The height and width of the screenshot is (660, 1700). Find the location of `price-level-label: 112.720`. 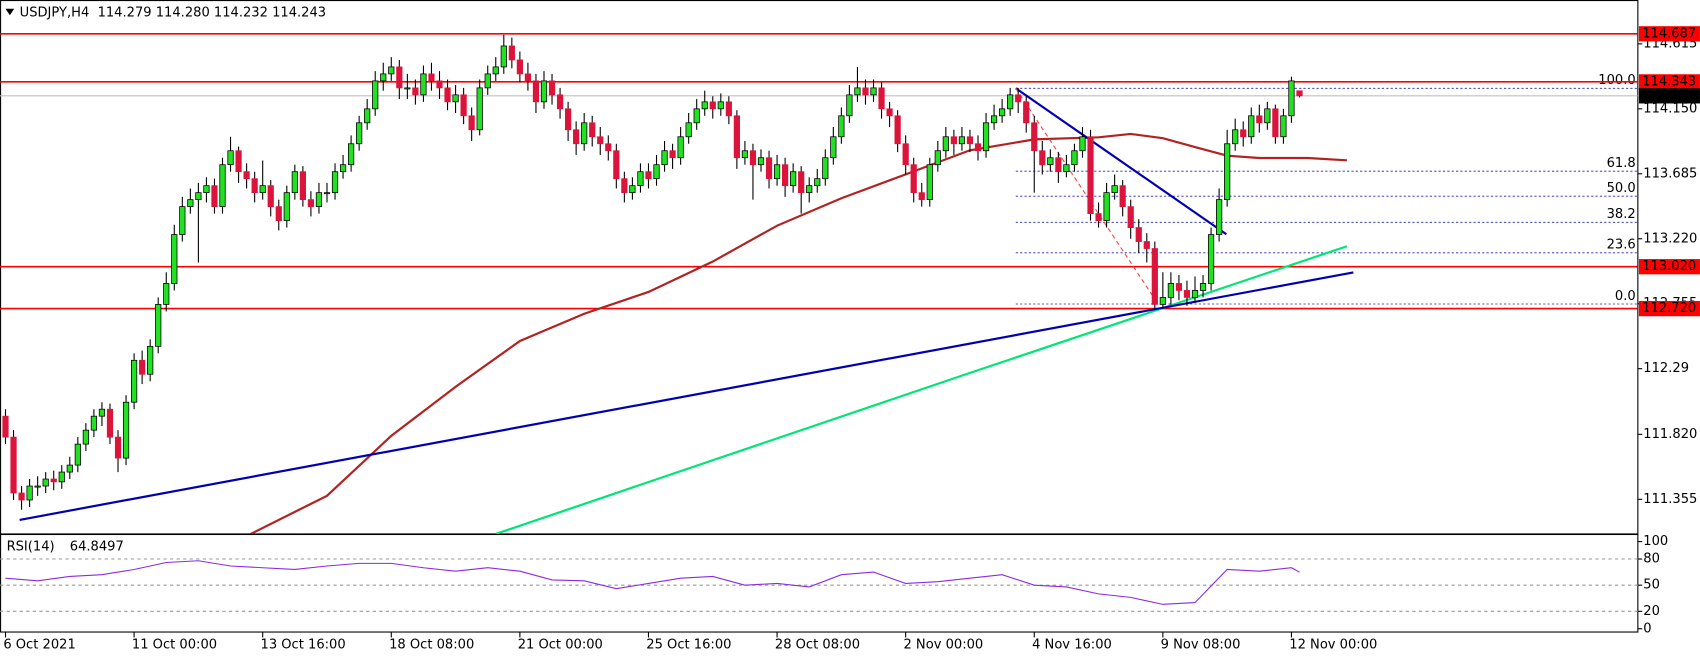

price-level-label: 112.720 is located at coordinates (1669, 308).